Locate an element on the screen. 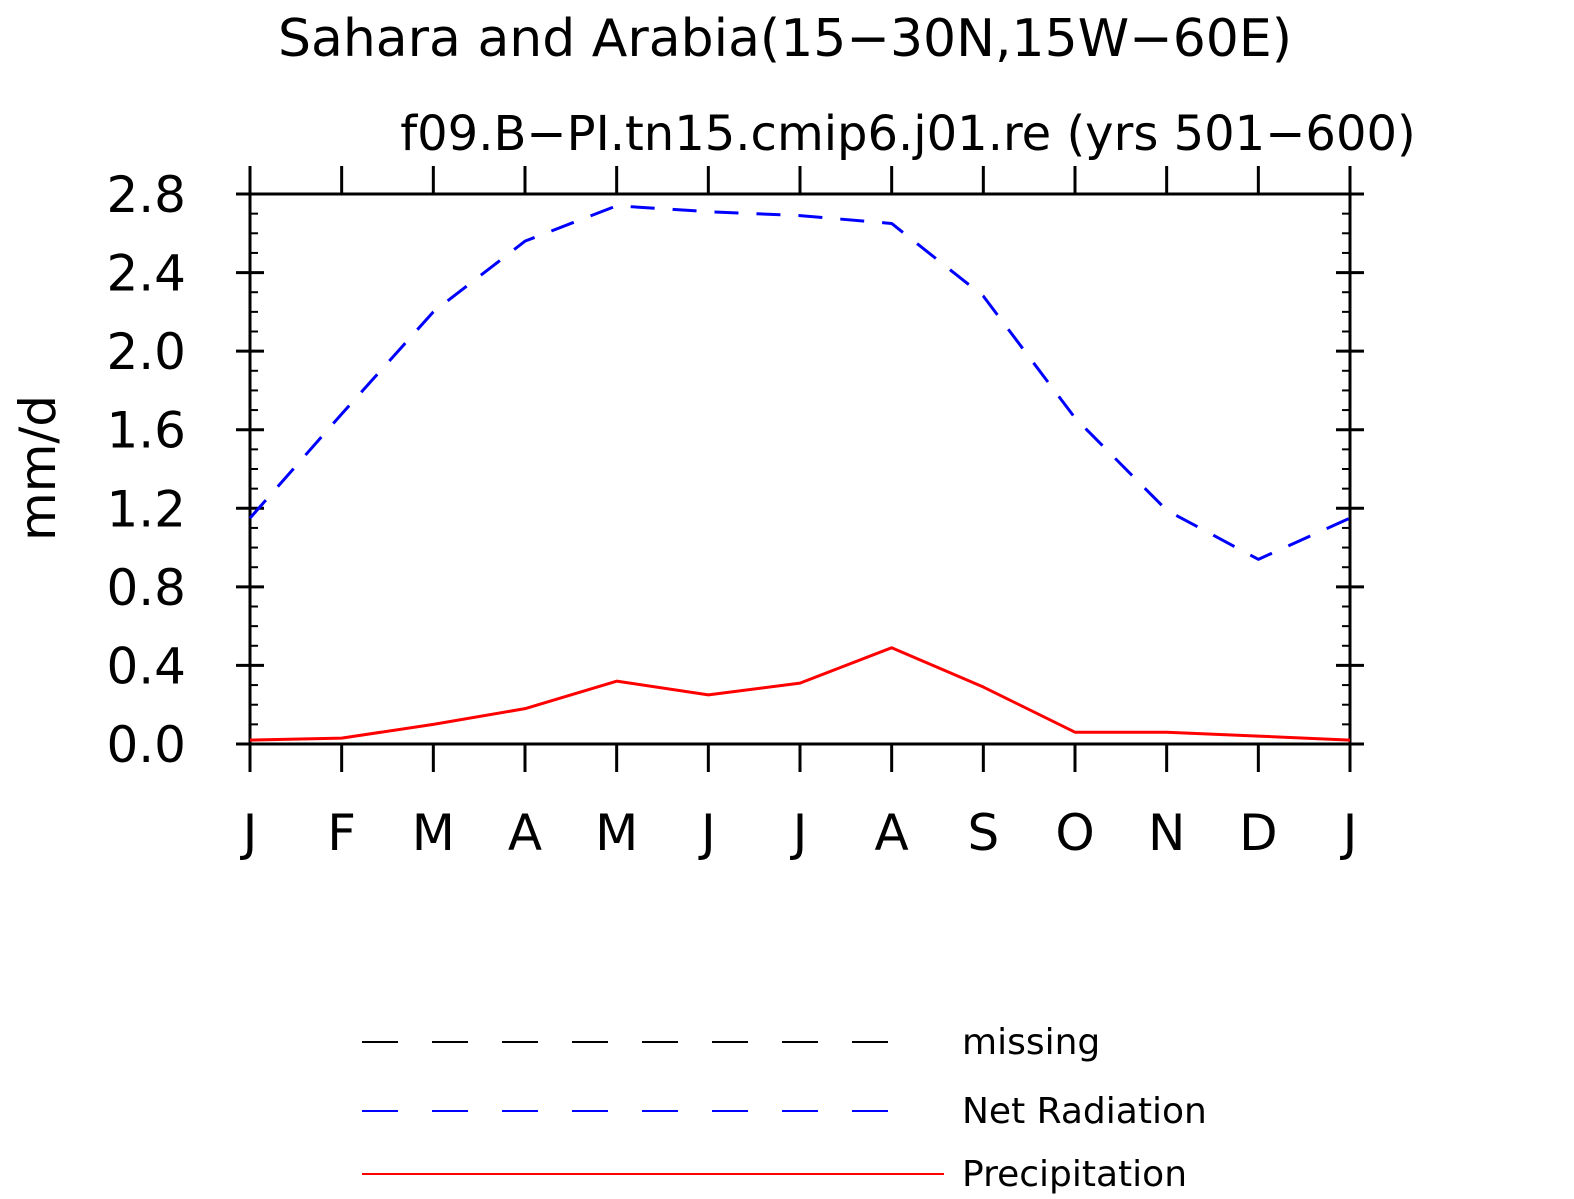  x-tick-label: D is located at coordinates (1258, 833).